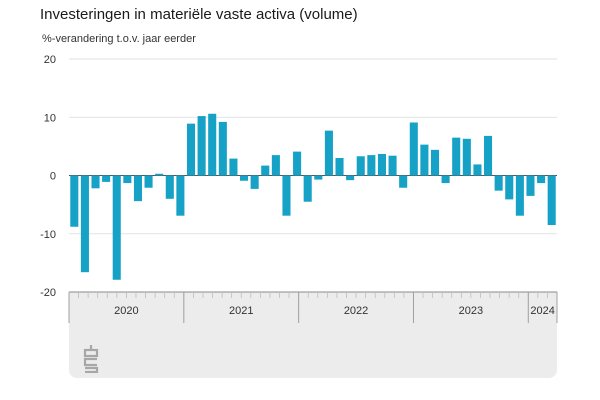  What do you see at coordinates (471, 311) in the screenshot?
I see `x-year-label: 2023` at bounding box center [471, 311].